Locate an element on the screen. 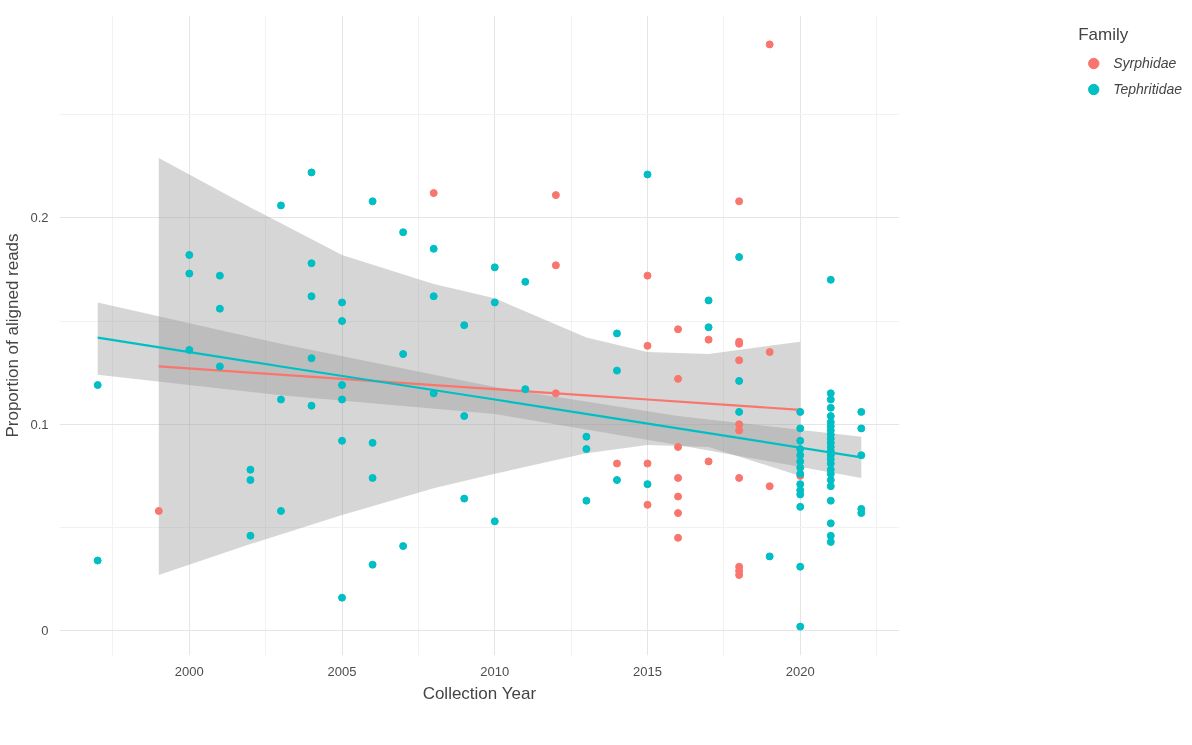 The width and height of the screenshot is (1192, 745). y-tick-label: 0.1 is located at coordinates (39, 424).